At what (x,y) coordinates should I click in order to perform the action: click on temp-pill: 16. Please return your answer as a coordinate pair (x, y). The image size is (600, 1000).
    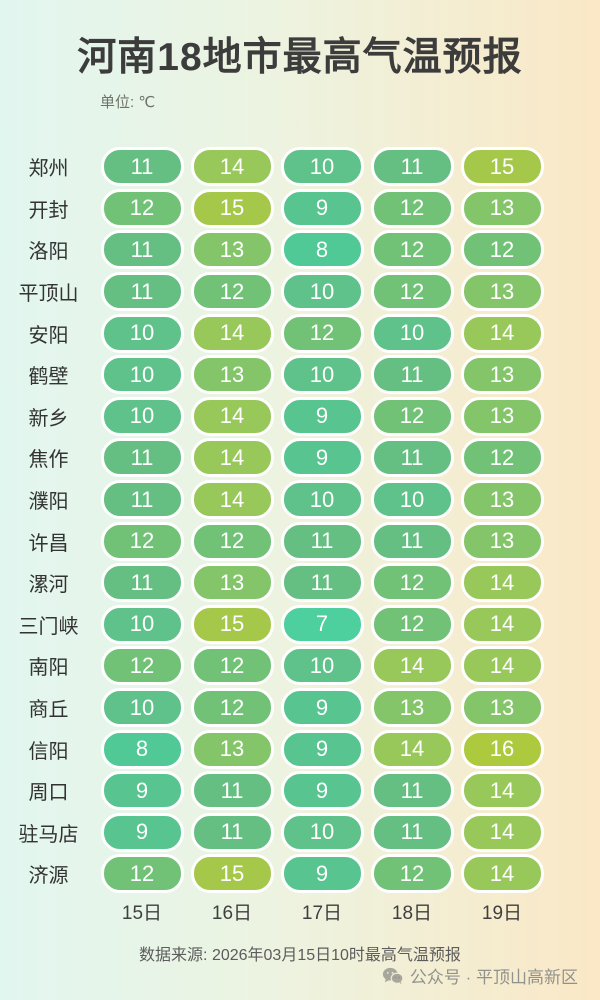
    Looking at the image, I should click on (502, 749).